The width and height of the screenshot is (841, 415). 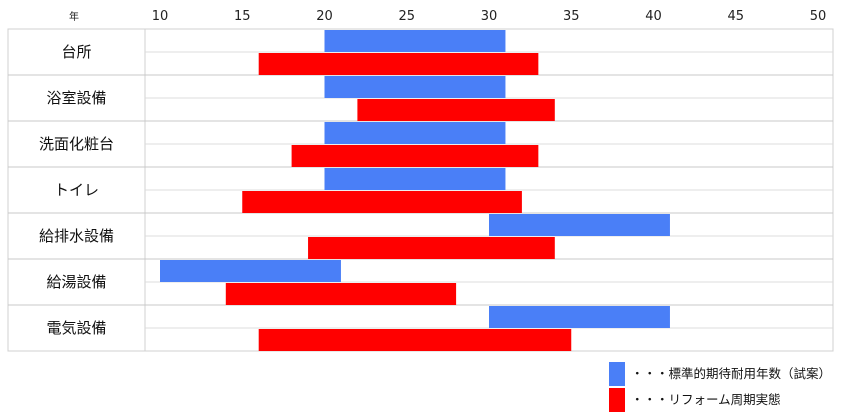 What do you see at coordinates (818, 16) in the screenshot?
I see `x-tick-label: 50` at bounding box center [818, 16].